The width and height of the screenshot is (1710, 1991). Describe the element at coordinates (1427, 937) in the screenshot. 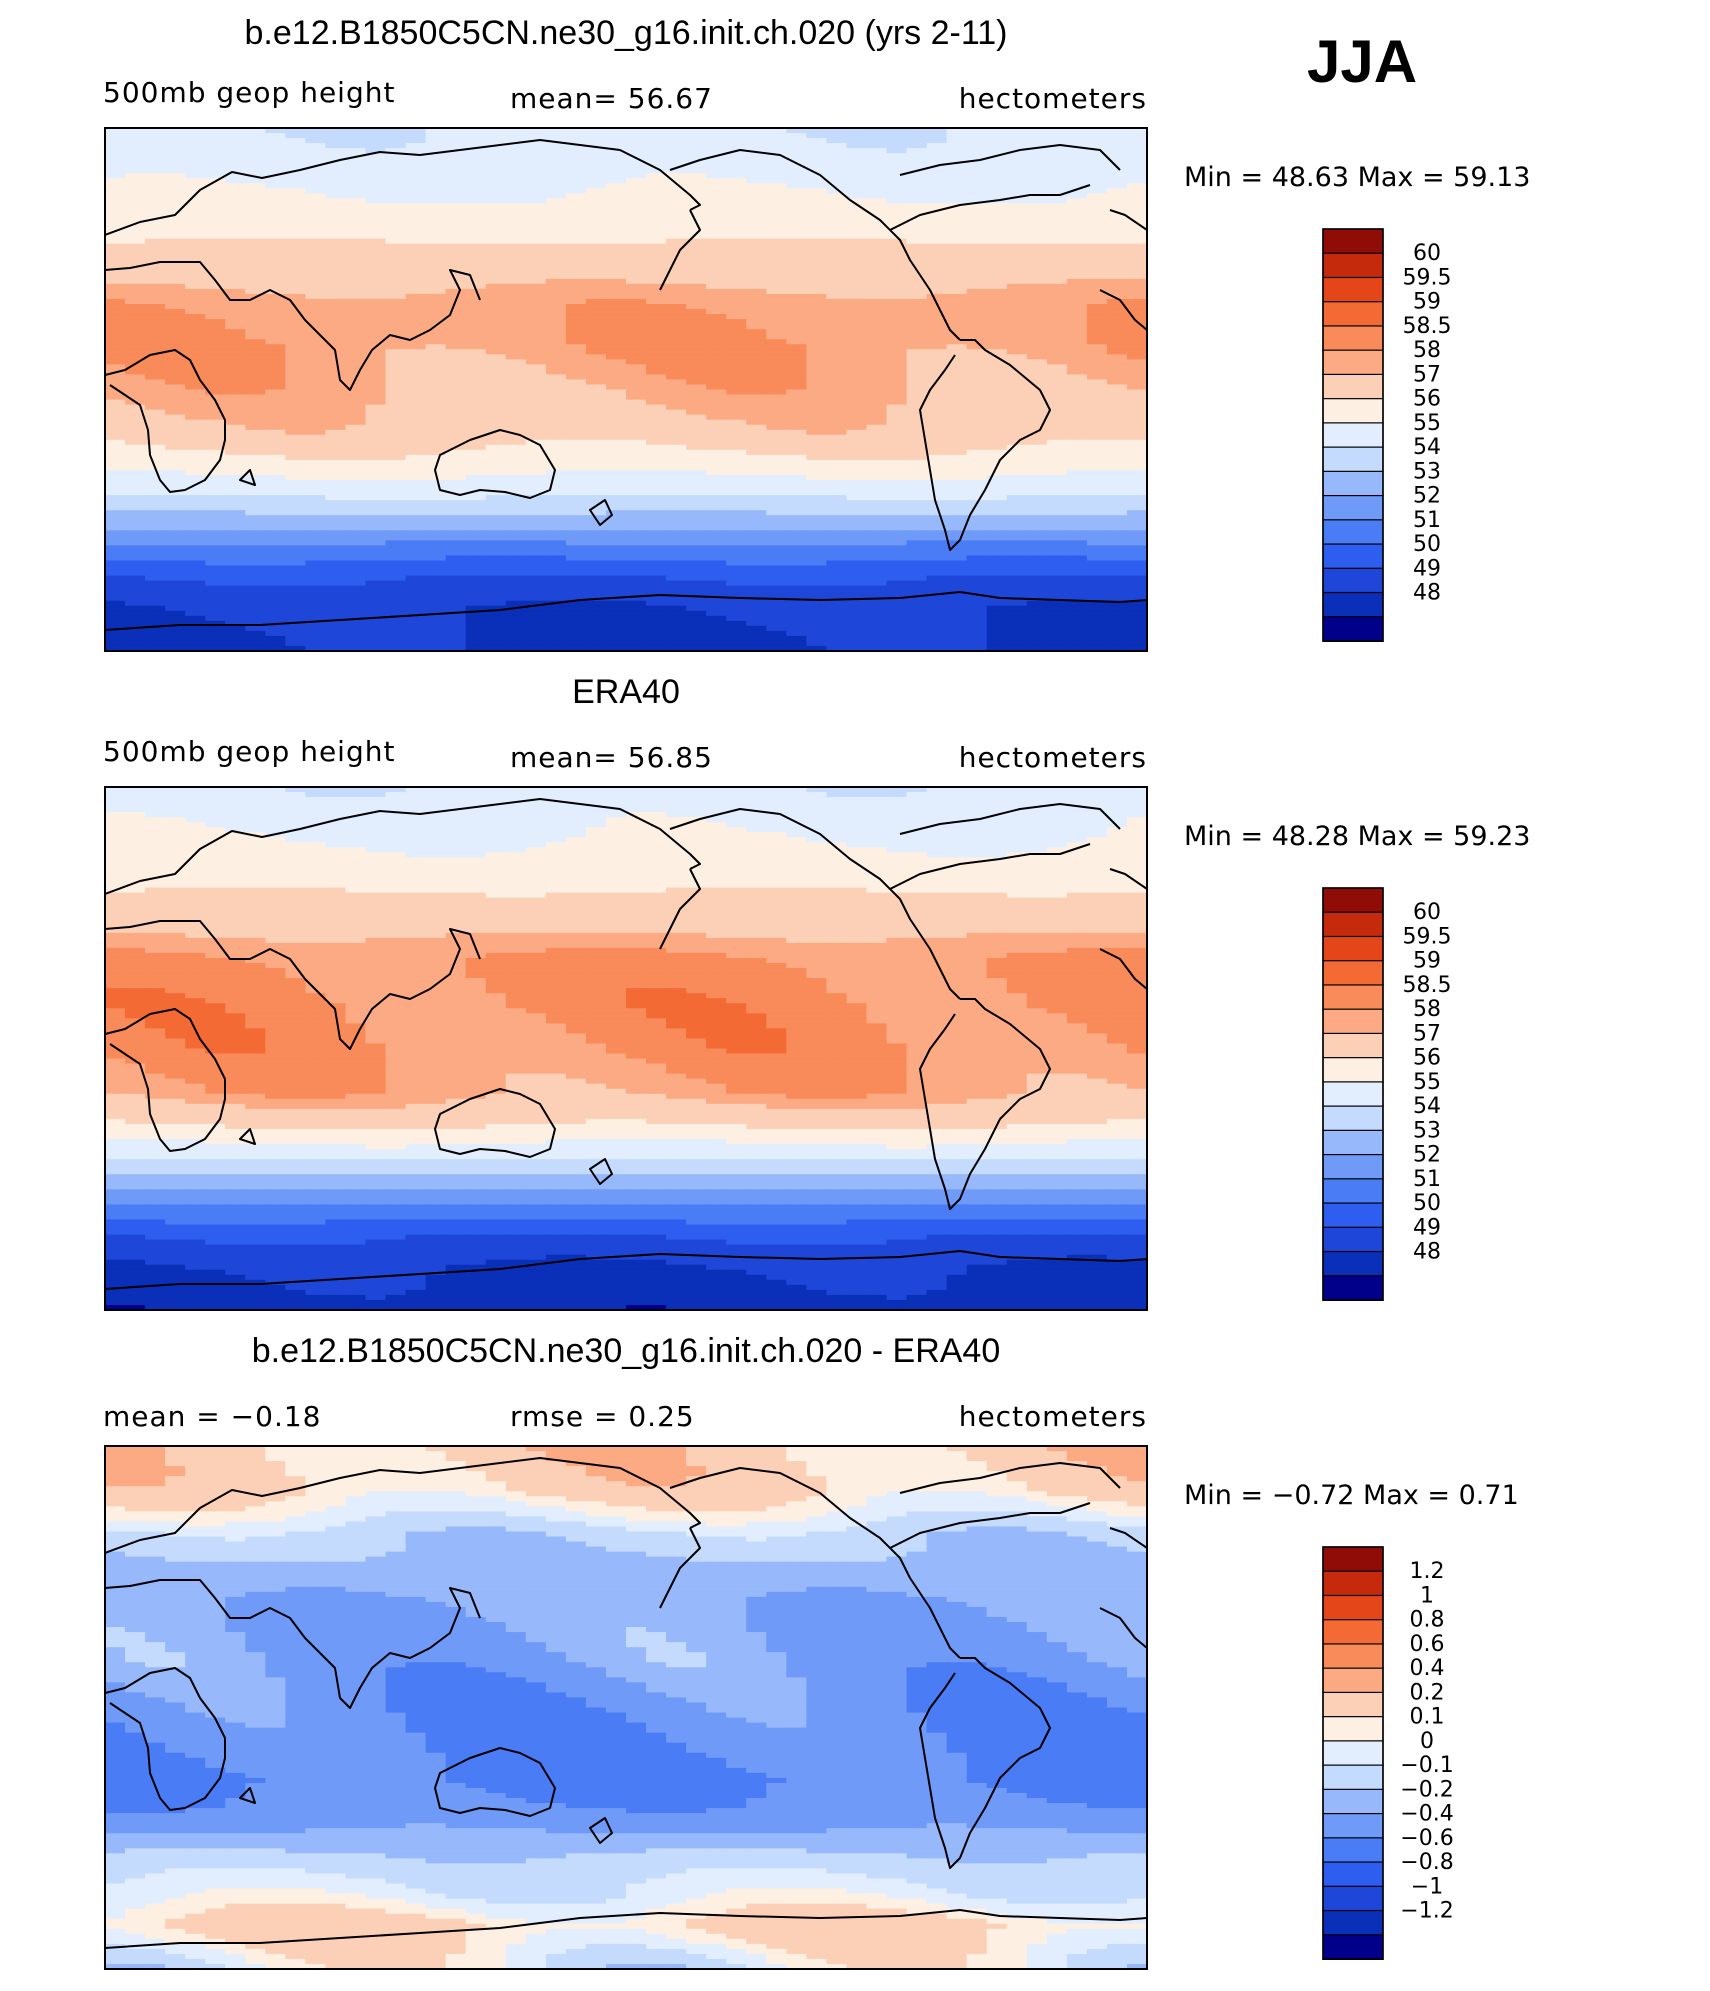

I see `colorbar-tick-label: 59.5` at that location.